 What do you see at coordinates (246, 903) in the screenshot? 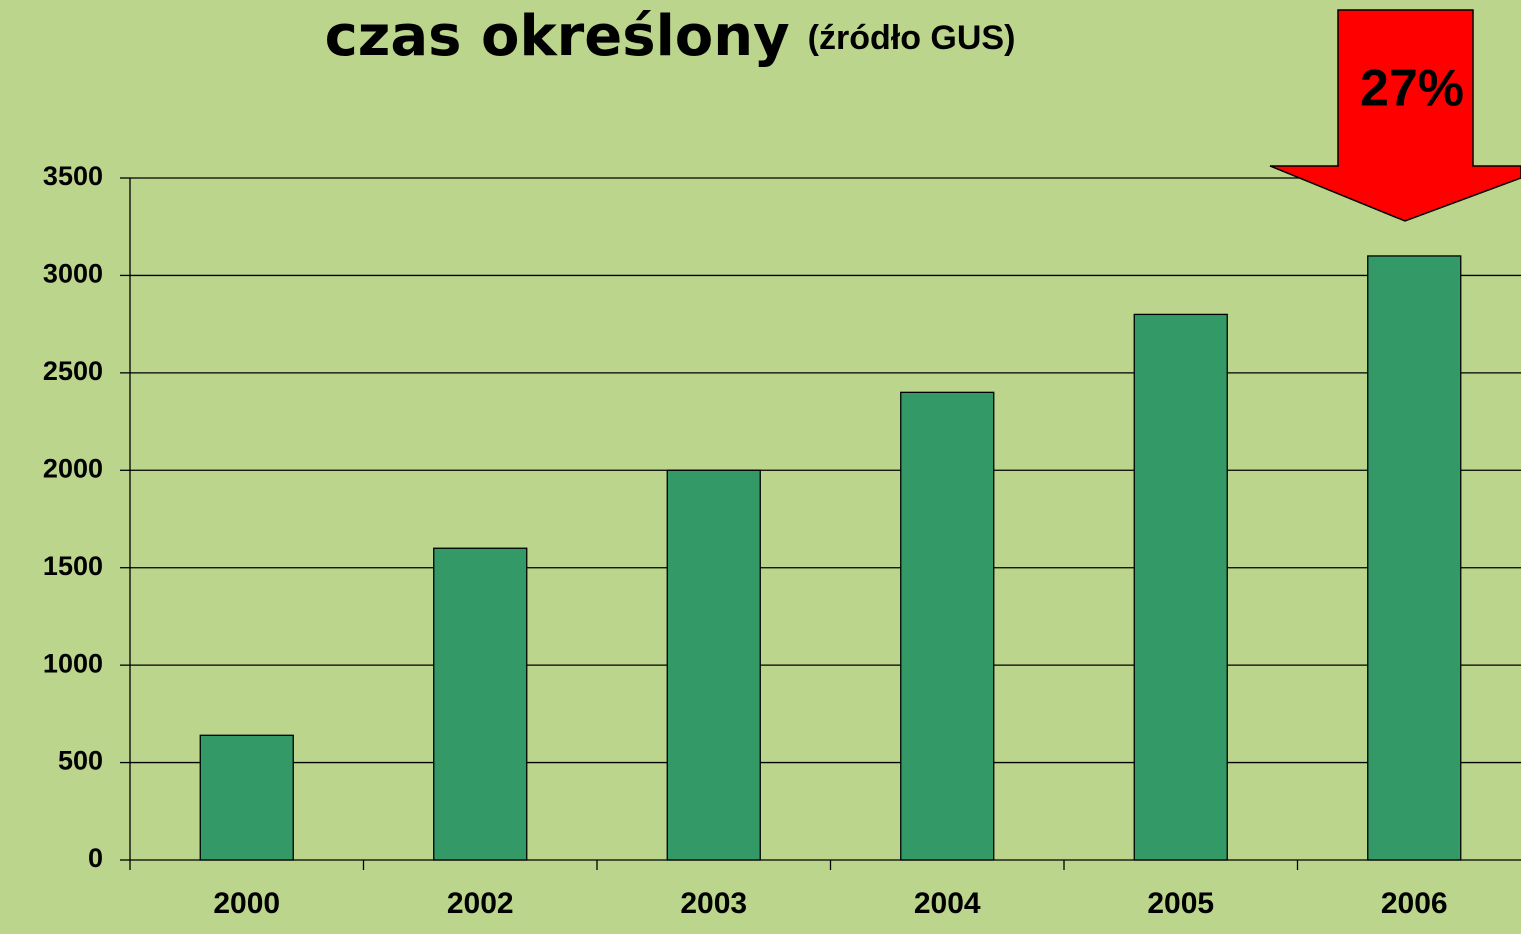
I see `x-tick-label: 2000` at bounding box center [246, 903].